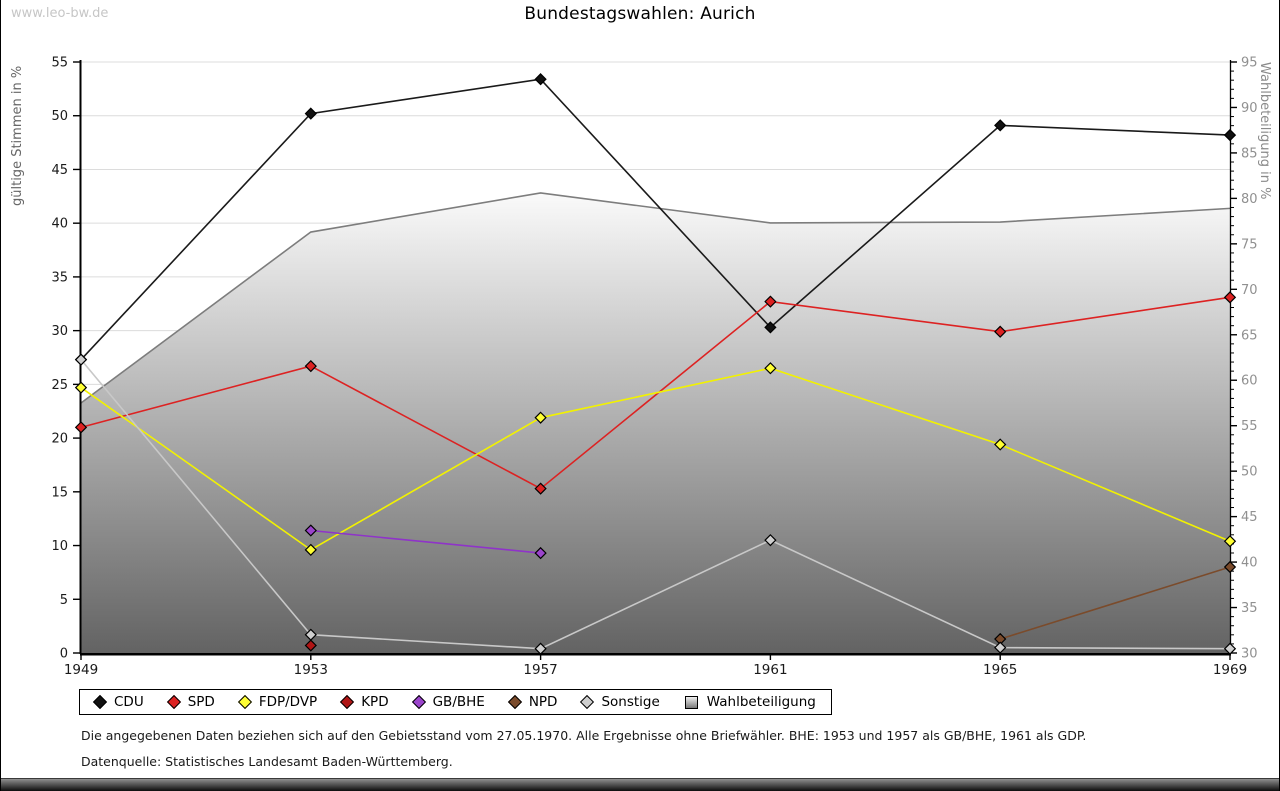  Describe the element at coordinates (1249, 244) in the screenshot. I see `svg-text: 75` at that location.